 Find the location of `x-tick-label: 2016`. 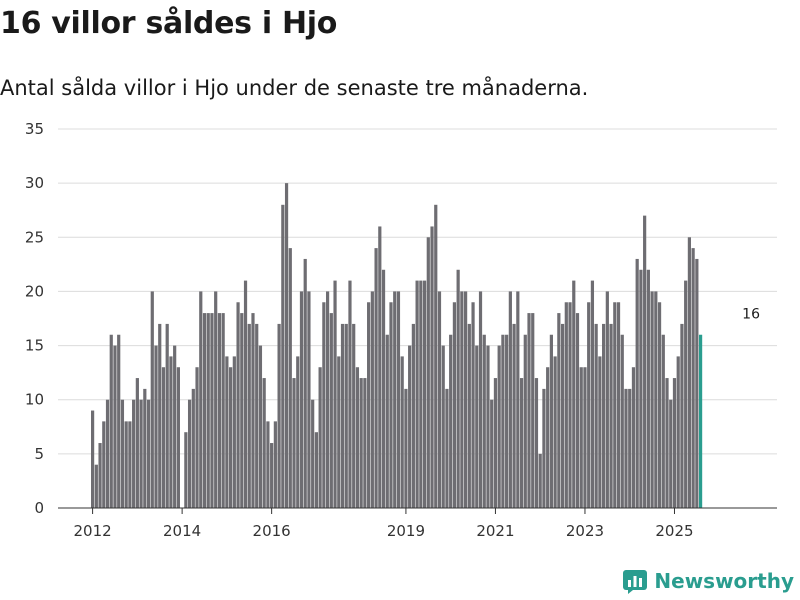

x-tick-label: 2016 is located at coordinates (272, 531).